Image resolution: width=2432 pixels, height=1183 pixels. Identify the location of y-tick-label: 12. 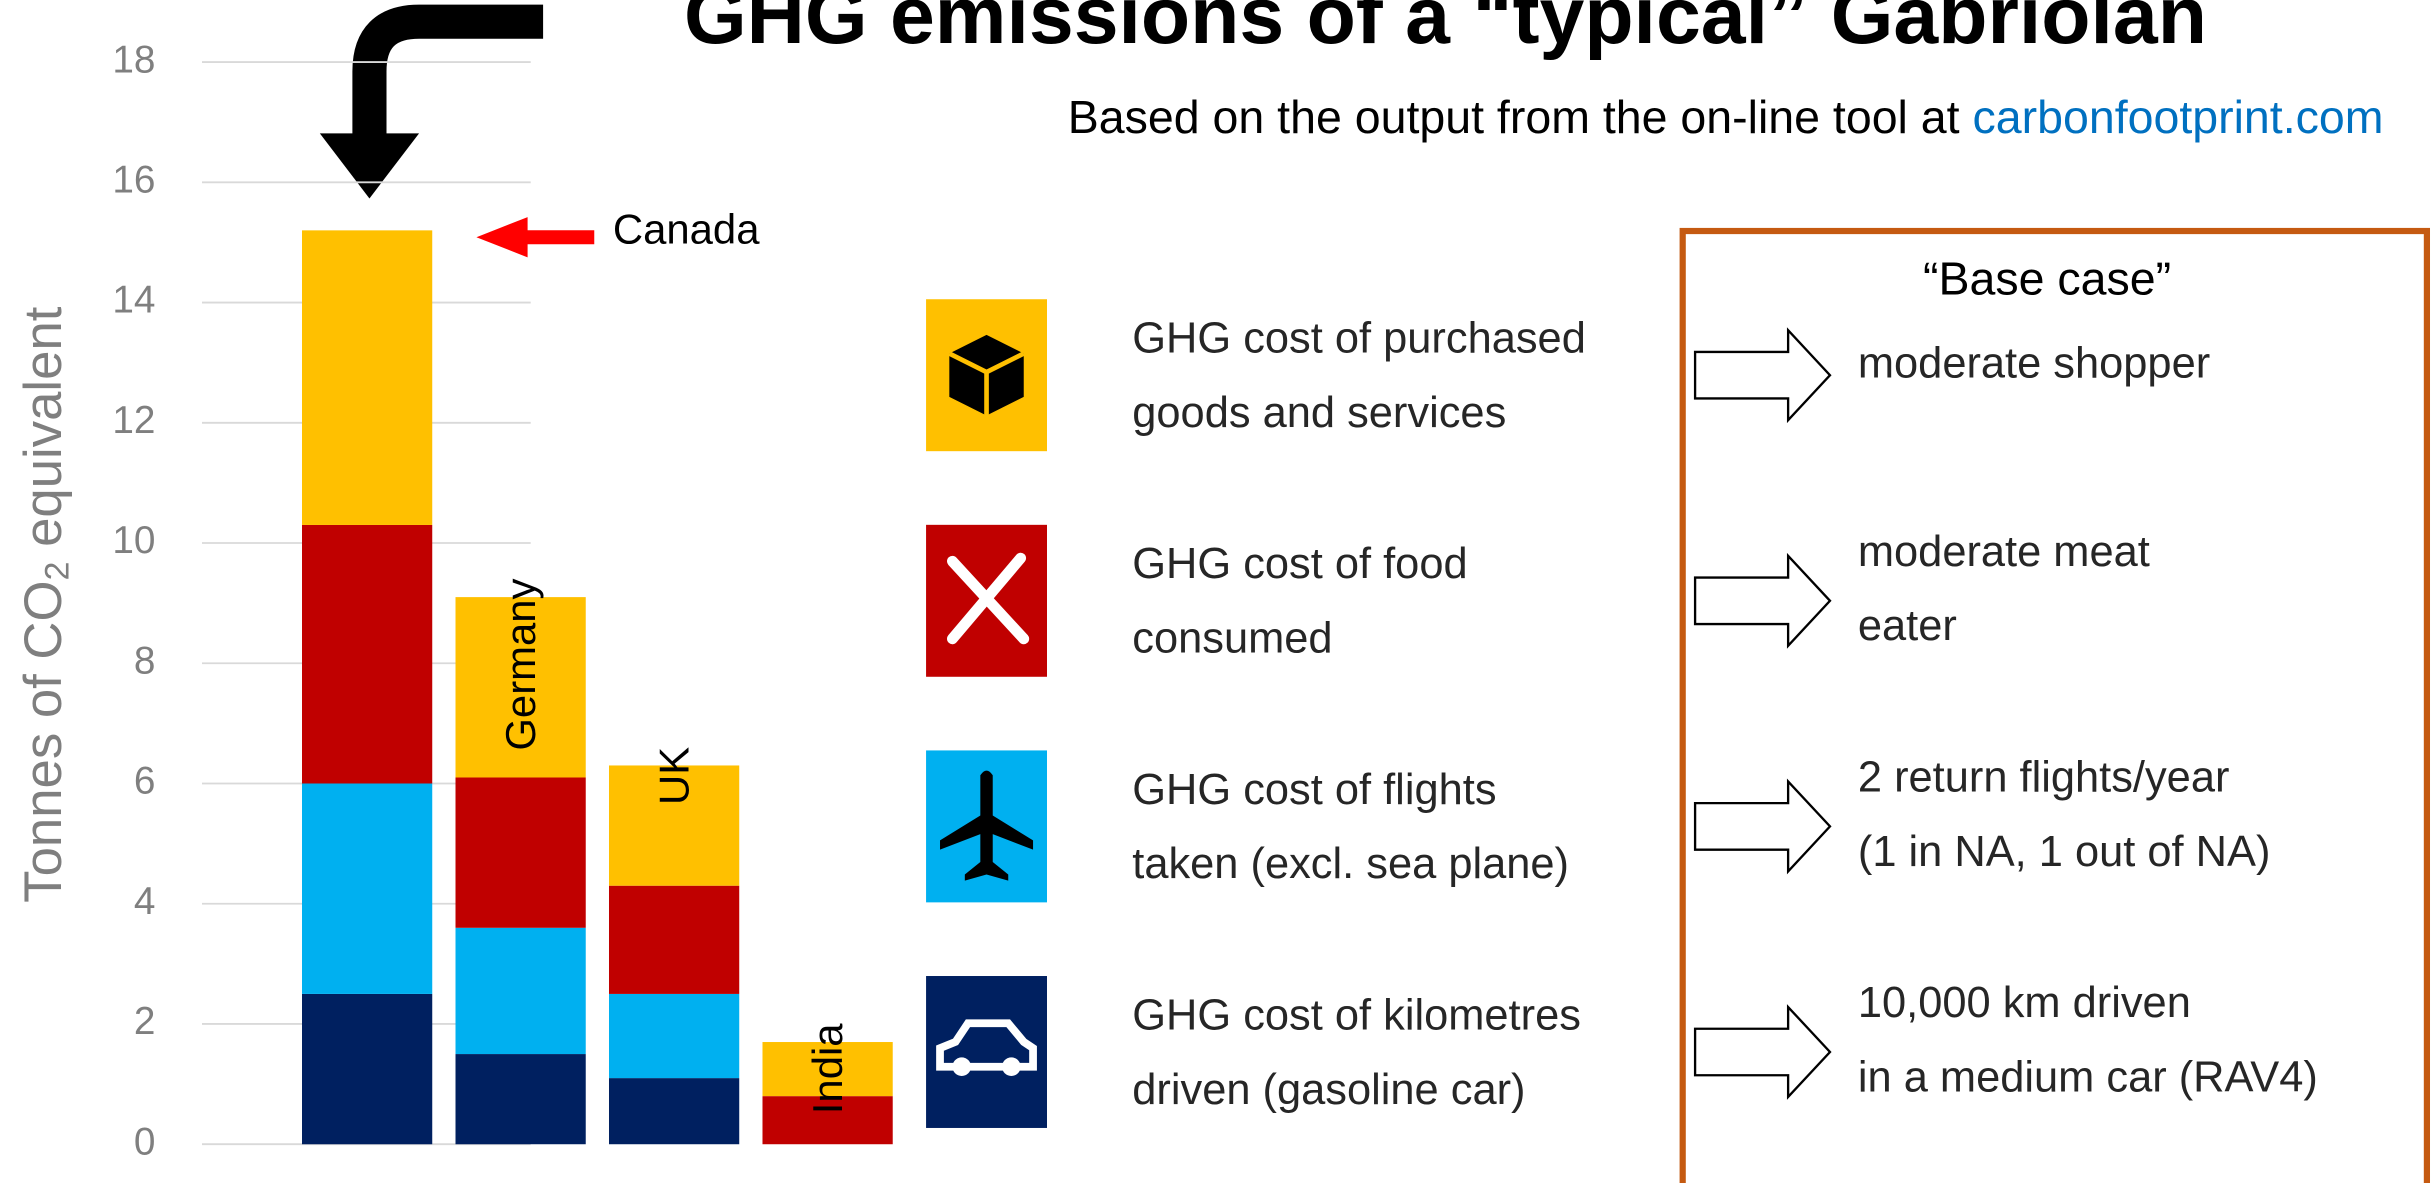
(133, 420).